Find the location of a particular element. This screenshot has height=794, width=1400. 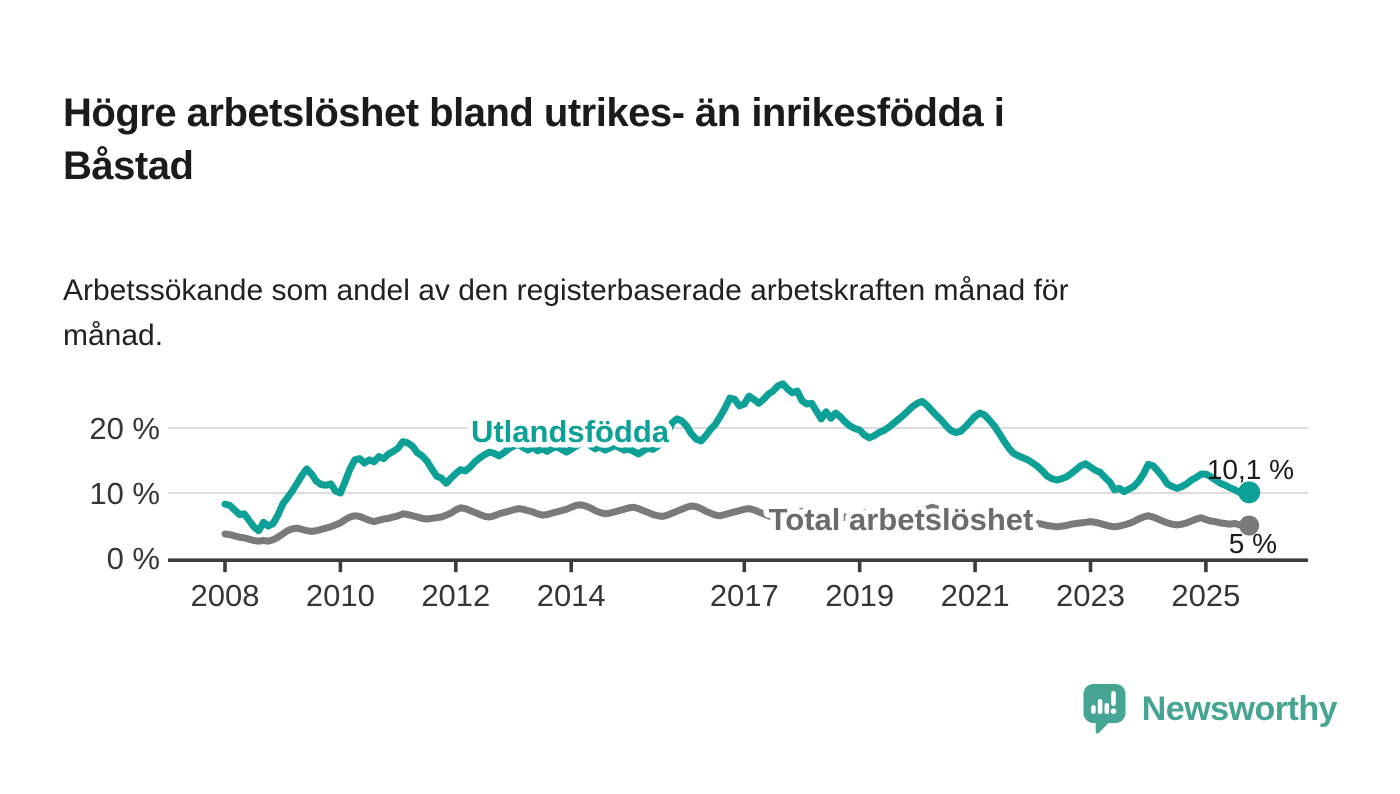

logo-exclamation-dot is located at coordinates (1113, 711).